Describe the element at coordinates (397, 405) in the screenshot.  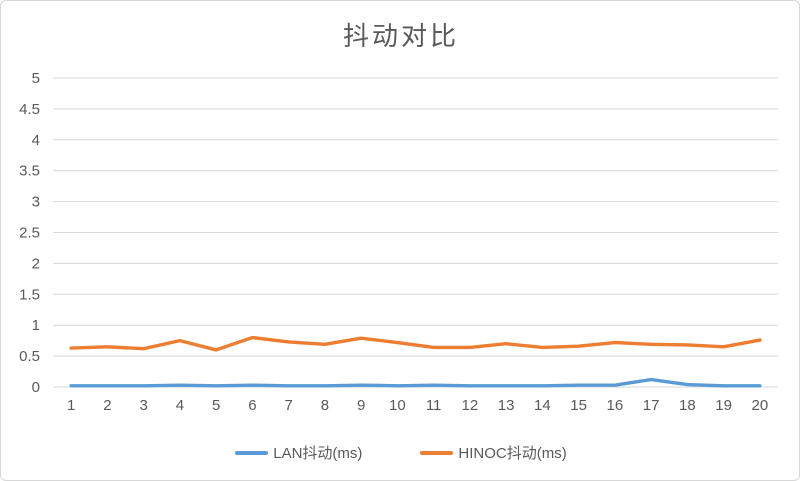
I see `x-tick-label: 10` at that location.